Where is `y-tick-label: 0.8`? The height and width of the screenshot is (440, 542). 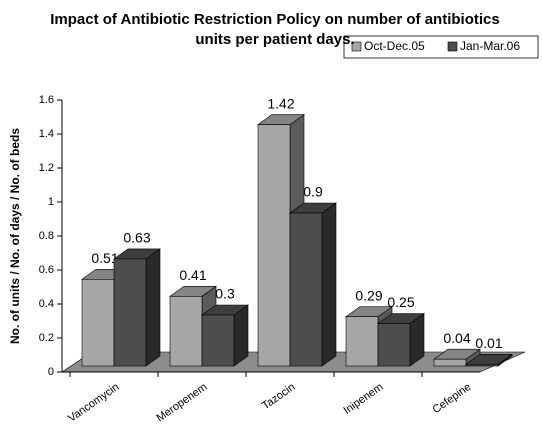
y-tick-label: 0.8 is located at coordinates (46, 236).